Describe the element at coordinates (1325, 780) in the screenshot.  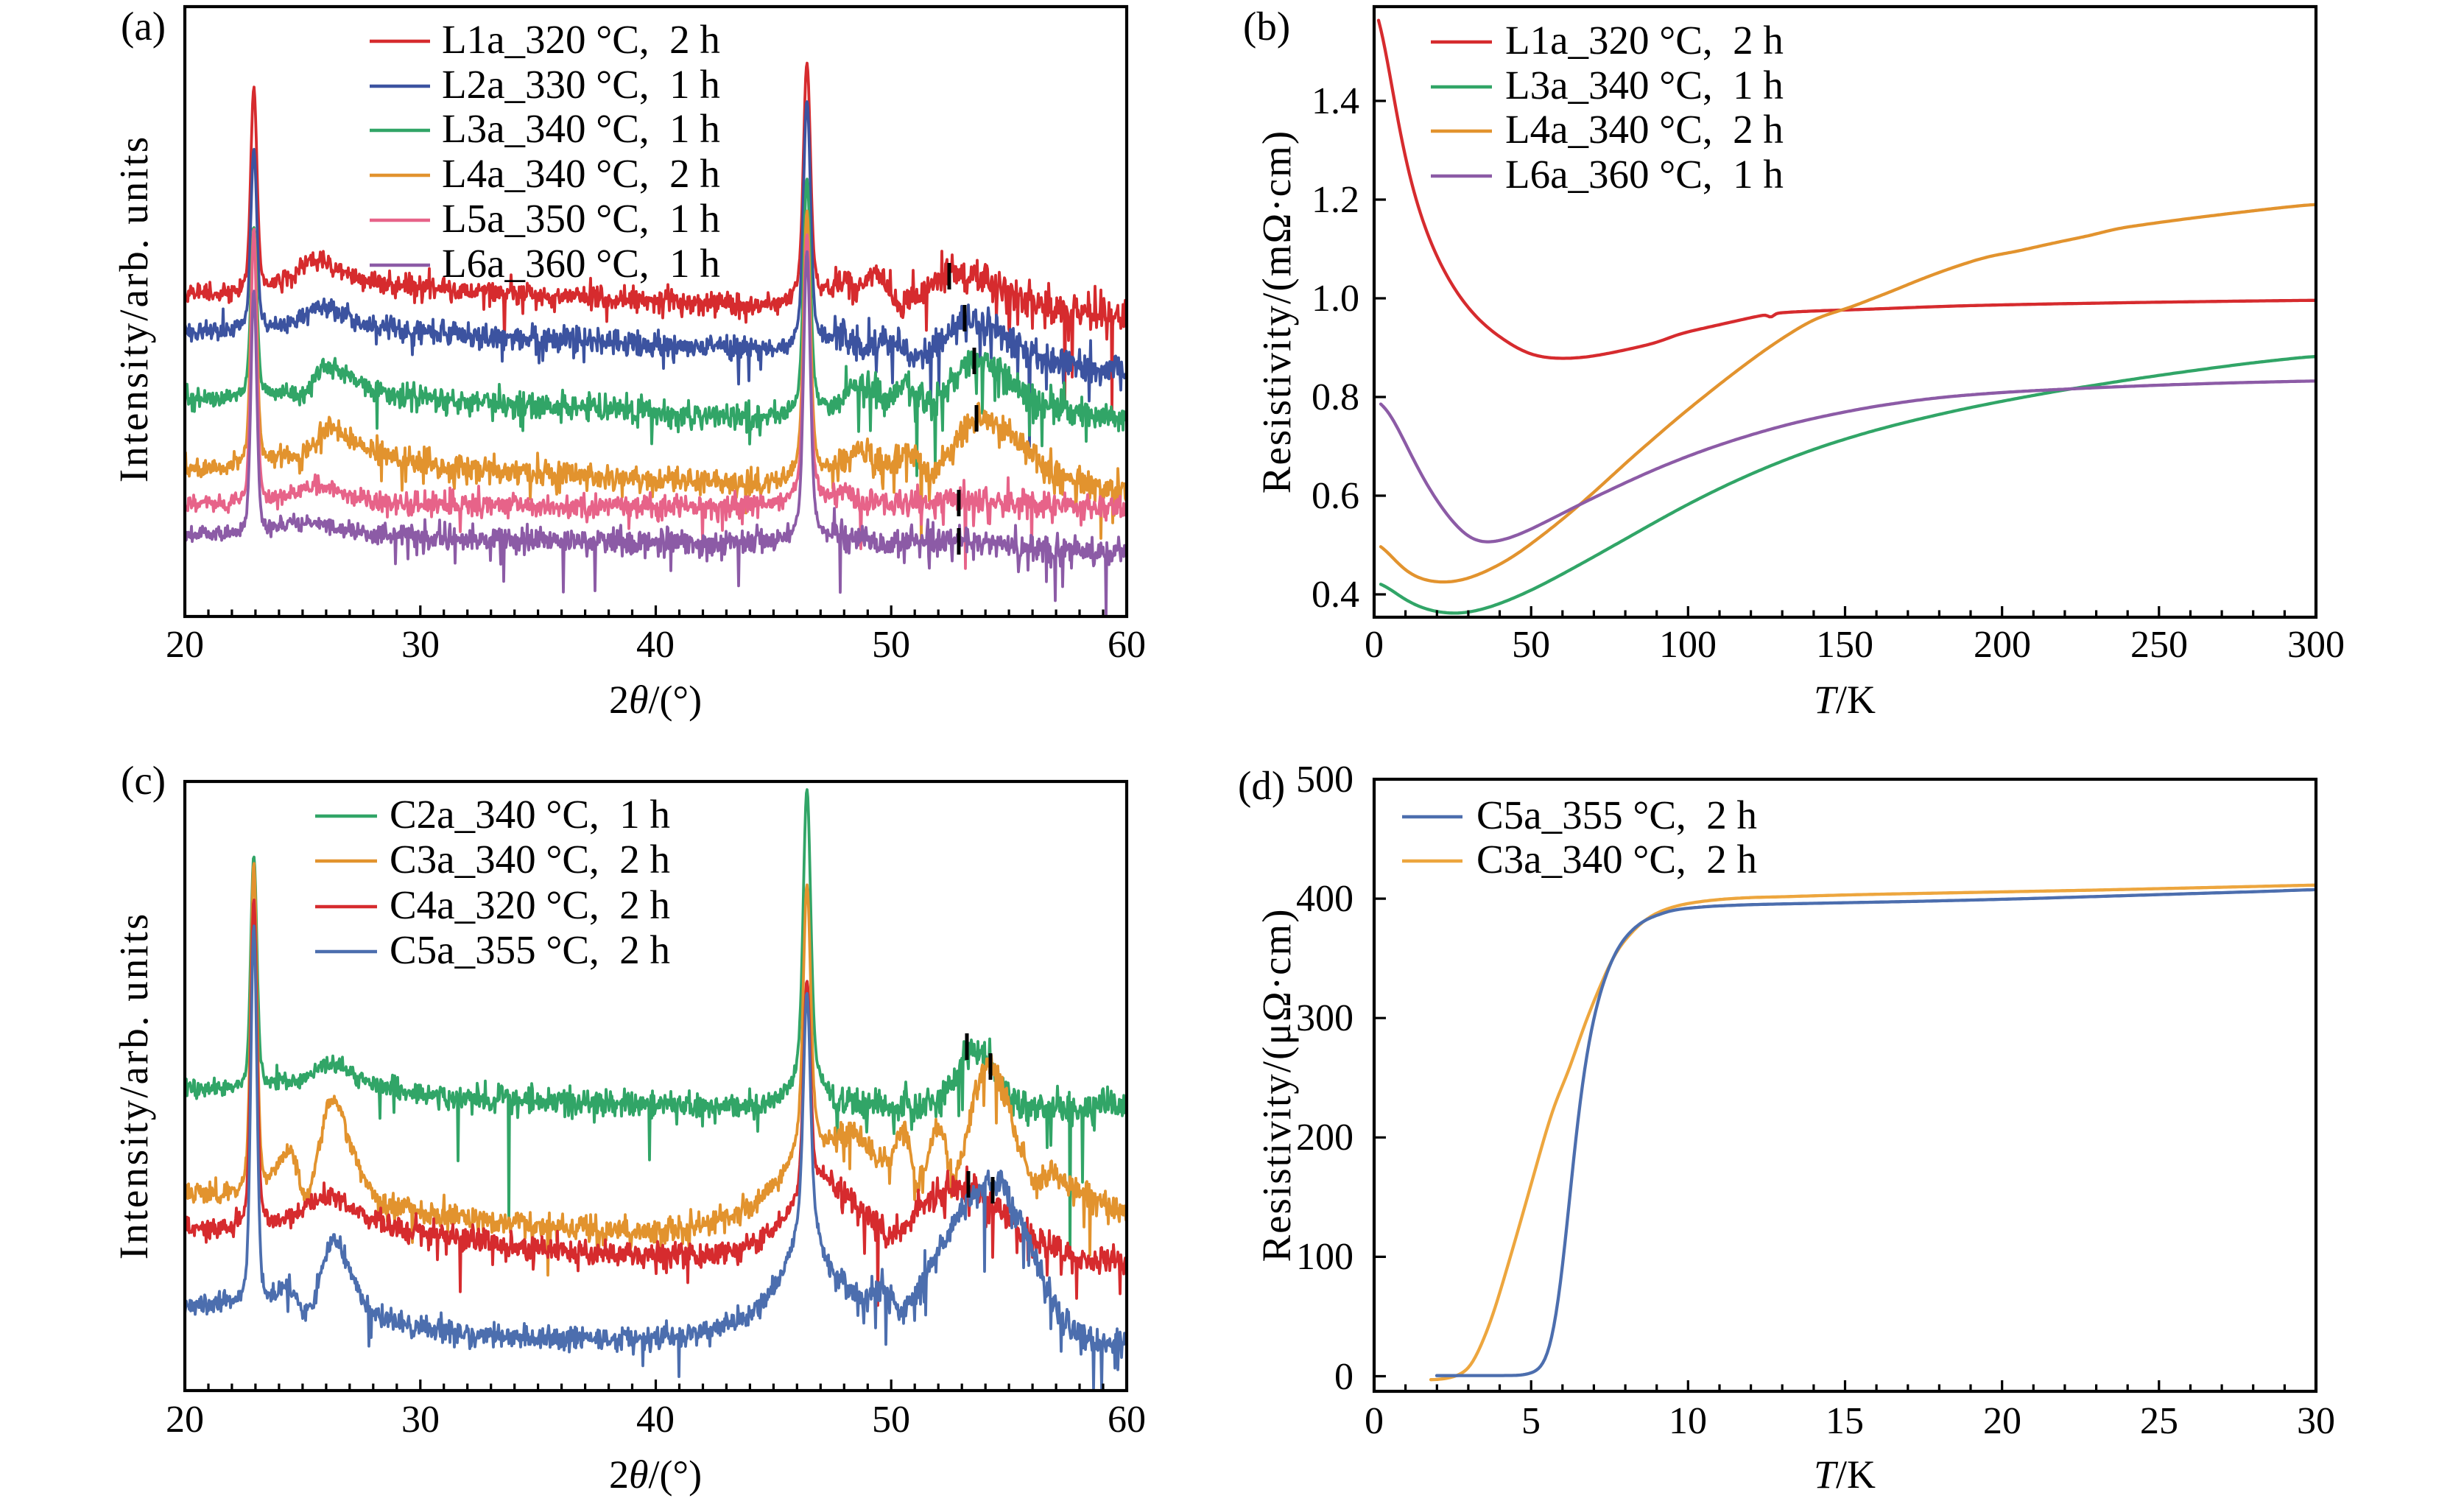
I see `svg-text: 500` at that location.